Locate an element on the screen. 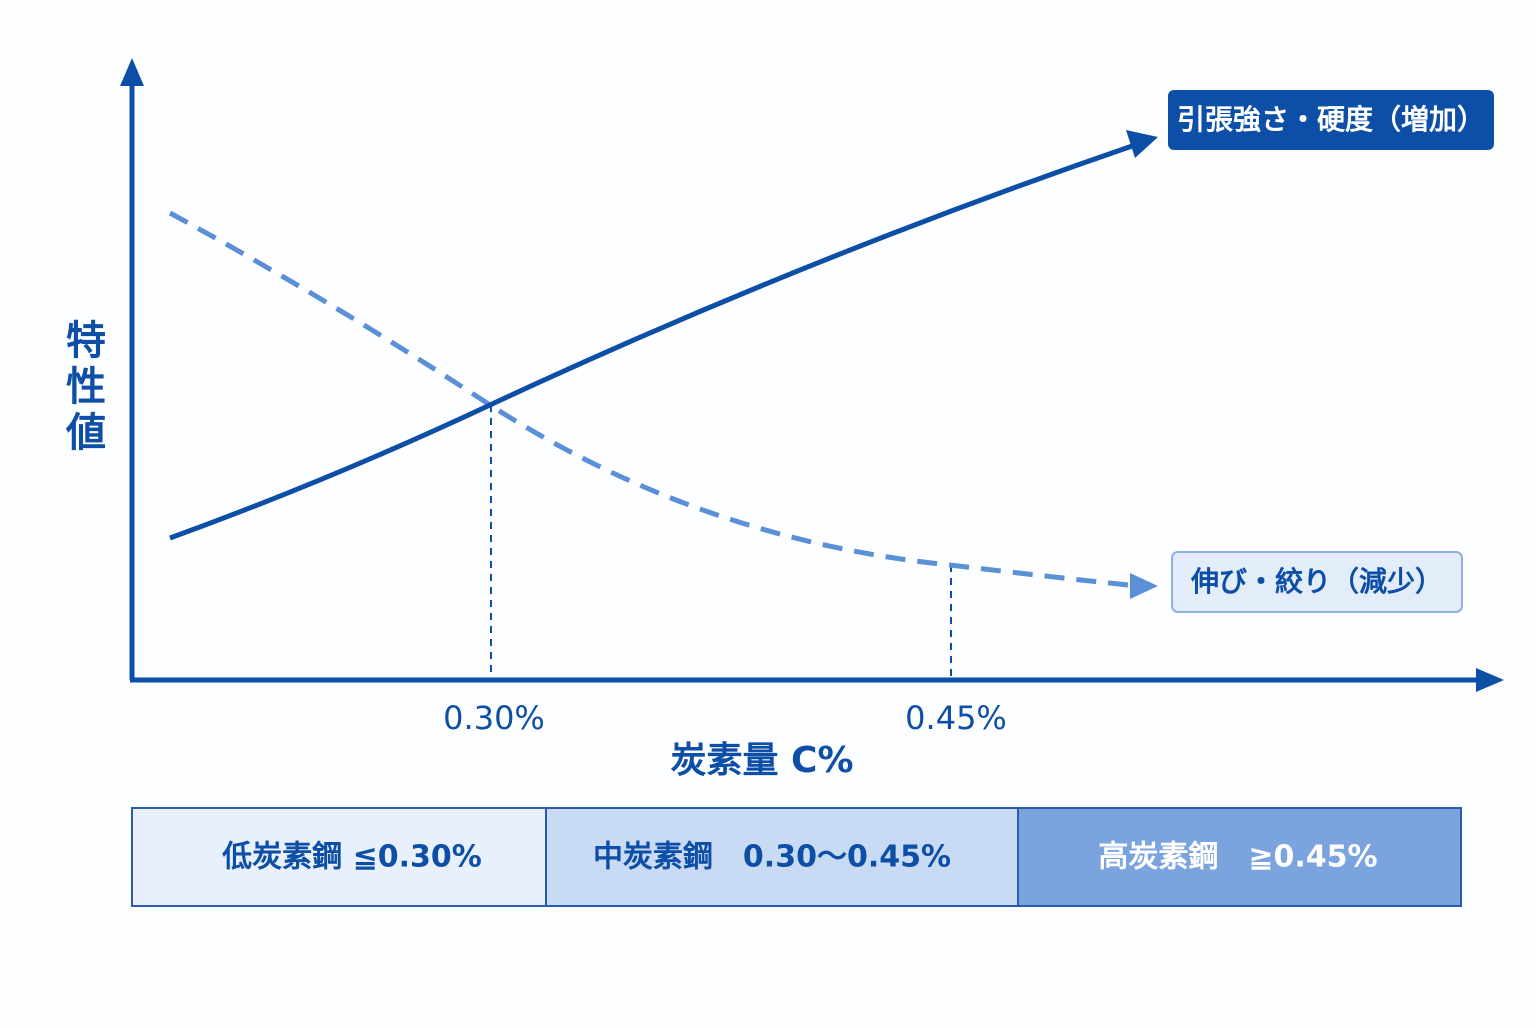 This screenshot has height=1028, width=1536. x-marker-label: 0.45% is located at coordinates (956, 718).